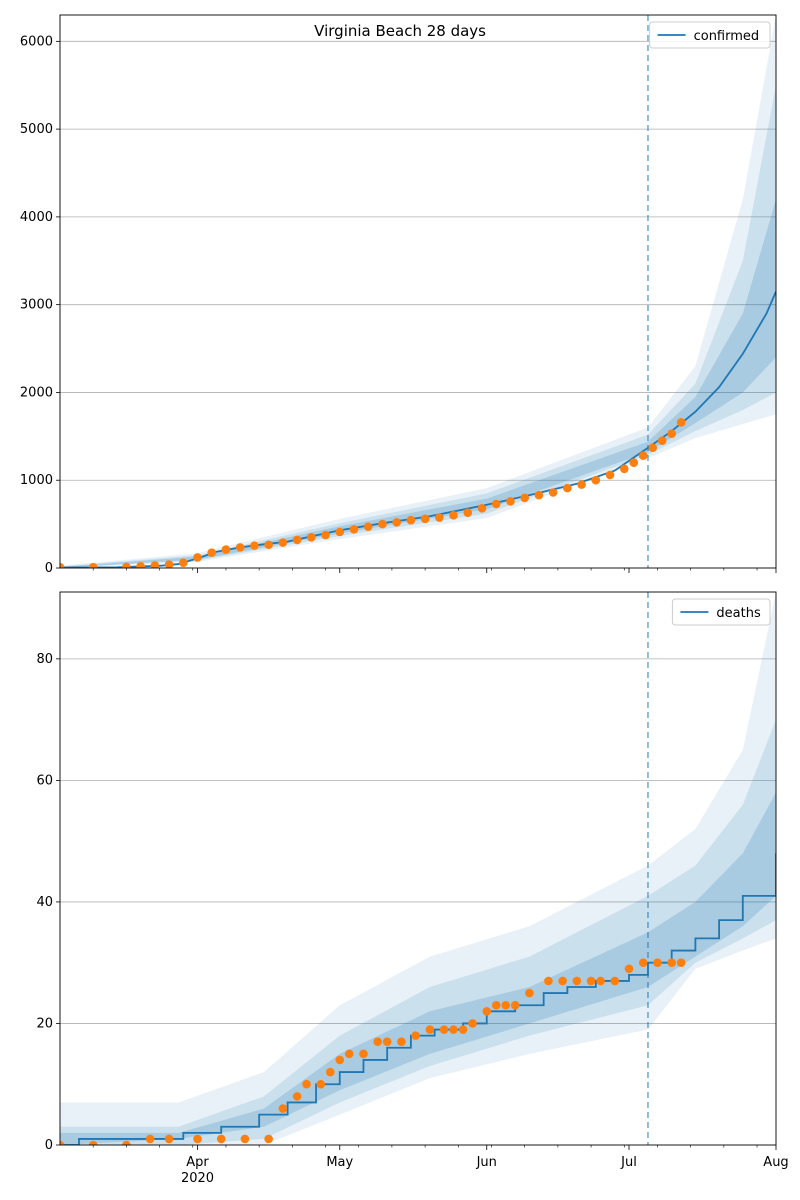  What do you see at coordinates (400, 31) in the screenshot?
I see `chart-title: Virginia Beach 28 days` at bounding box center [400, 31].